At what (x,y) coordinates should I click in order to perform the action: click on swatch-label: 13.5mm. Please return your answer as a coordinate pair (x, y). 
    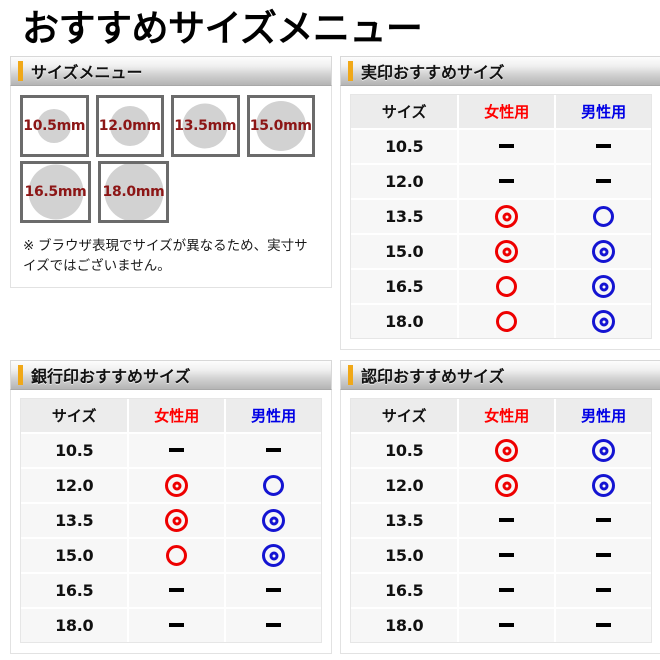
    Looking at the image, I should click on (205, 126).